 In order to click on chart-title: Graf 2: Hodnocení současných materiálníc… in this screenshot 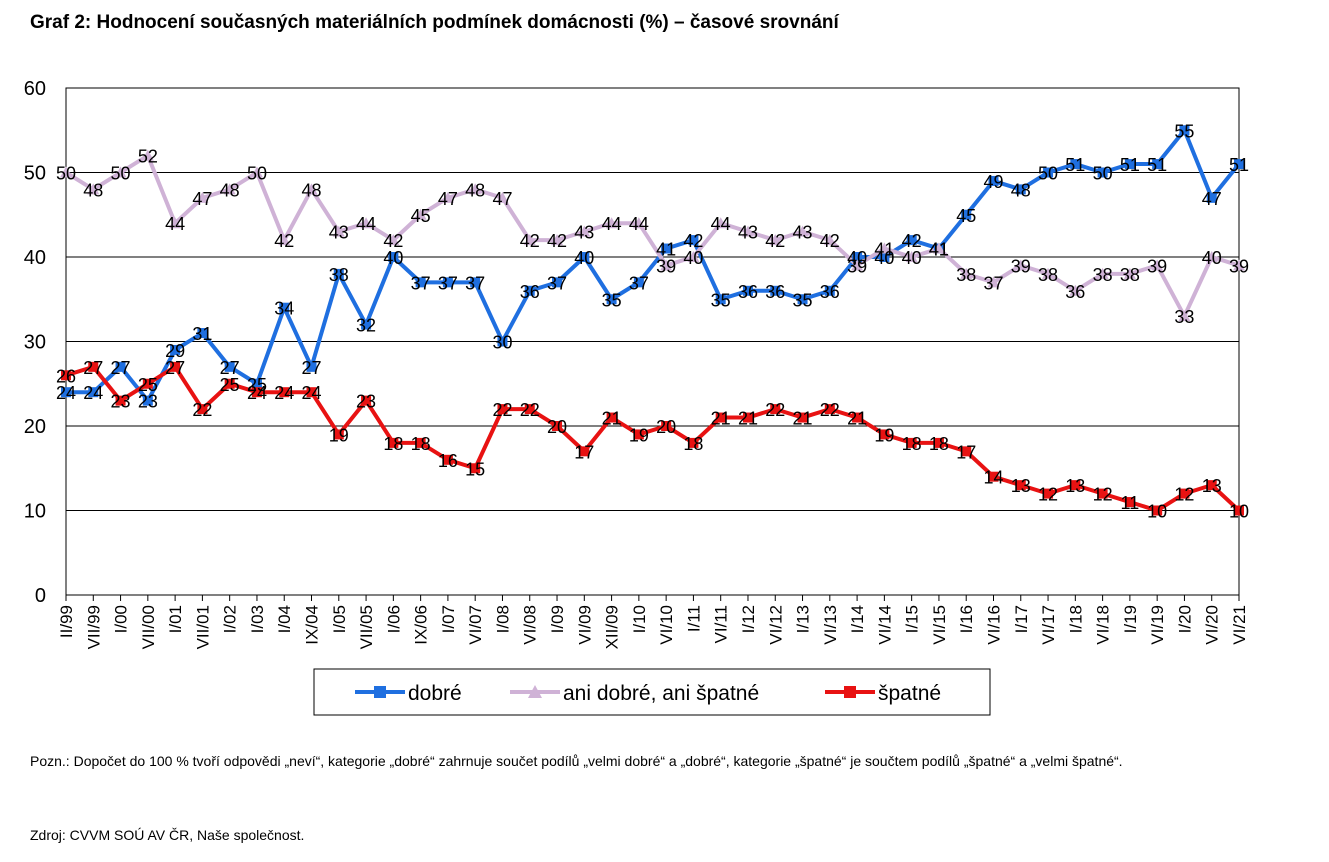, I will do `click(434, 22)`.